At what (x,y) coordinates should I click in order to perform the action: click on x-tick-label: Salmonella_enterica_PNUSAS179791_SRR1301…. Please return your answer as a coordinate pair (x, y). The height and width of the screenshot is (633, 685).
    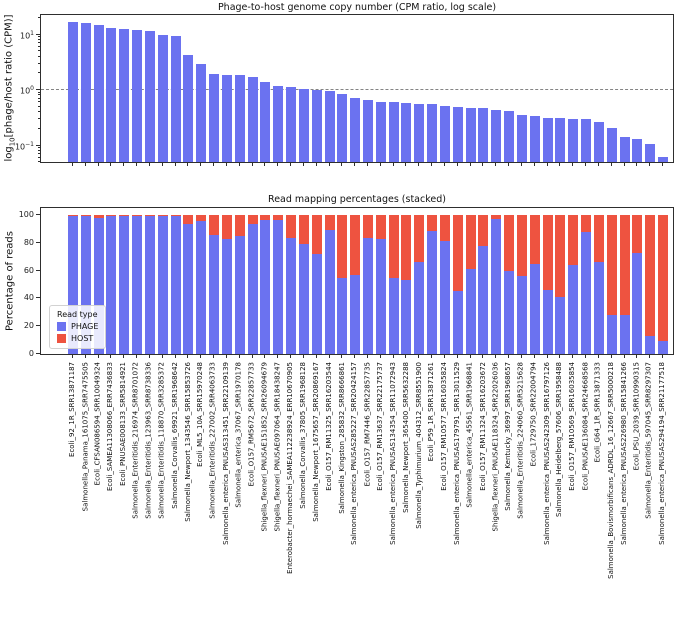
    Looking at the image, I should click on (456, 453).